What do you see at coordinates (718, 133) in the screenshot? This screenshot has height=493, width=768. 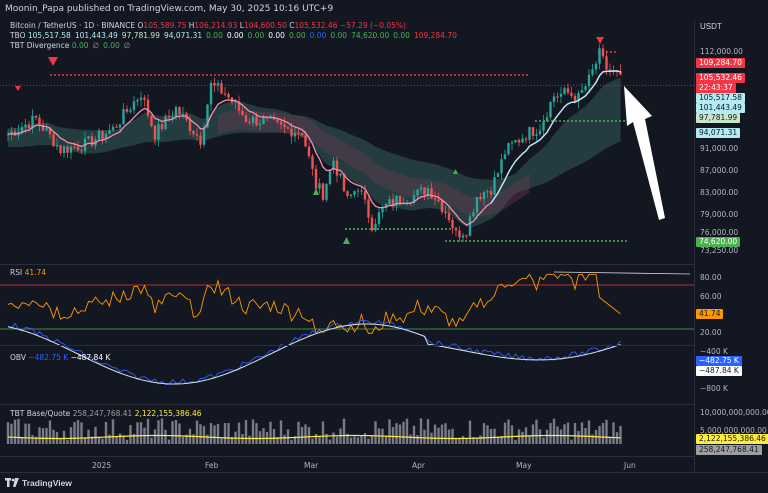 I see `price-tag-tbo-slow: 94,071.31` at bounding box center [718, 133].